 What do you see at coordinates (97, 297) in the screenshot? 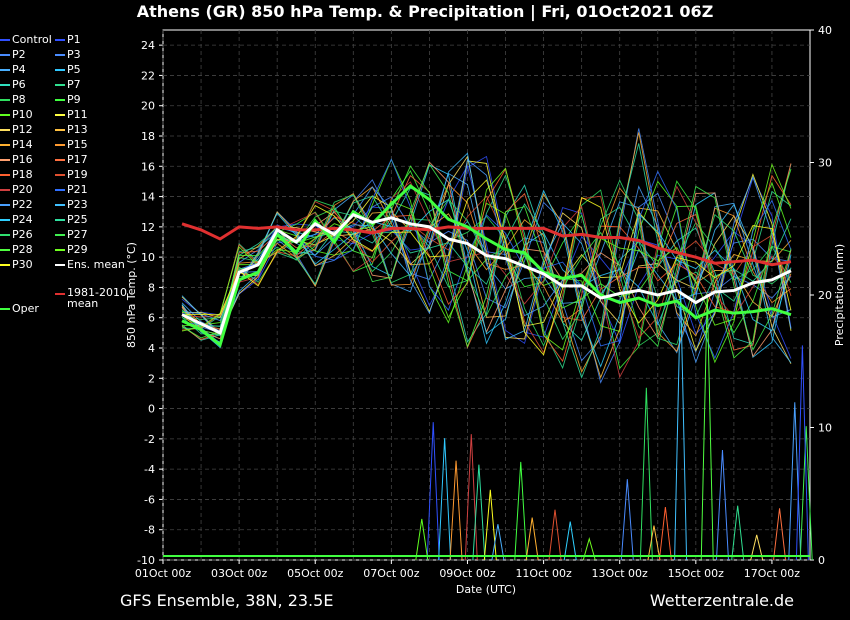
I see `legend-label: 1981-2010 mean` at bounding box center [97, 297].